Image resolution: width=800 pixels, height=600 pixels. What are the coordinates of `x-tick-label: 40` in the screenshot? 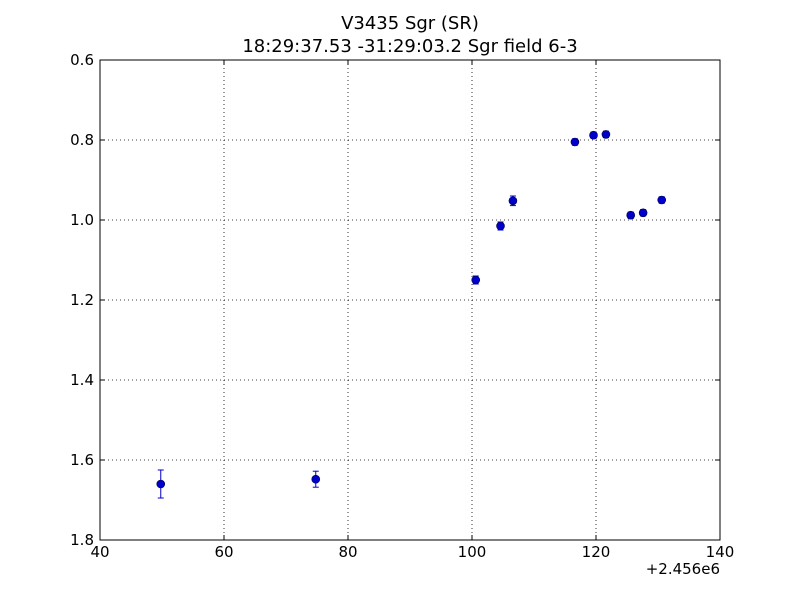 It's located at (99, 552).